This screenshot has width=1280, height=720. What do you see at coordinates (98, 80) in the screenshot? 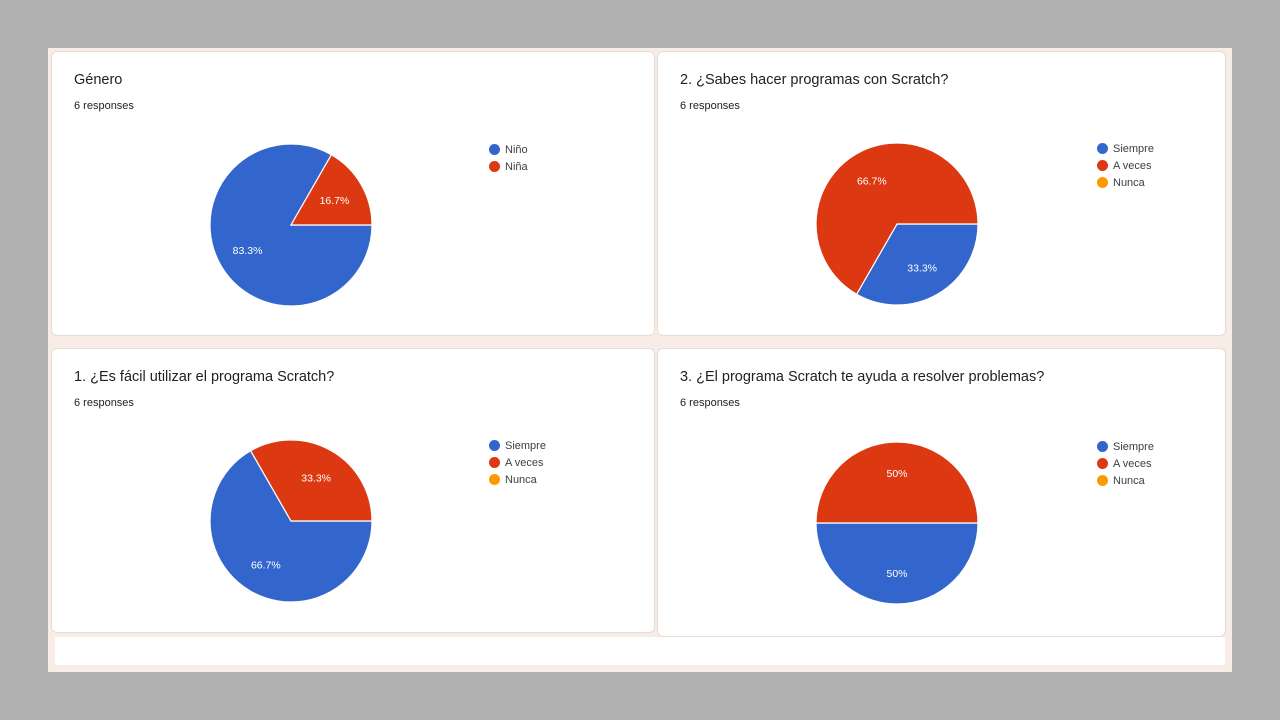
I see `chart-title: Género` at bounding box center [98, 80].